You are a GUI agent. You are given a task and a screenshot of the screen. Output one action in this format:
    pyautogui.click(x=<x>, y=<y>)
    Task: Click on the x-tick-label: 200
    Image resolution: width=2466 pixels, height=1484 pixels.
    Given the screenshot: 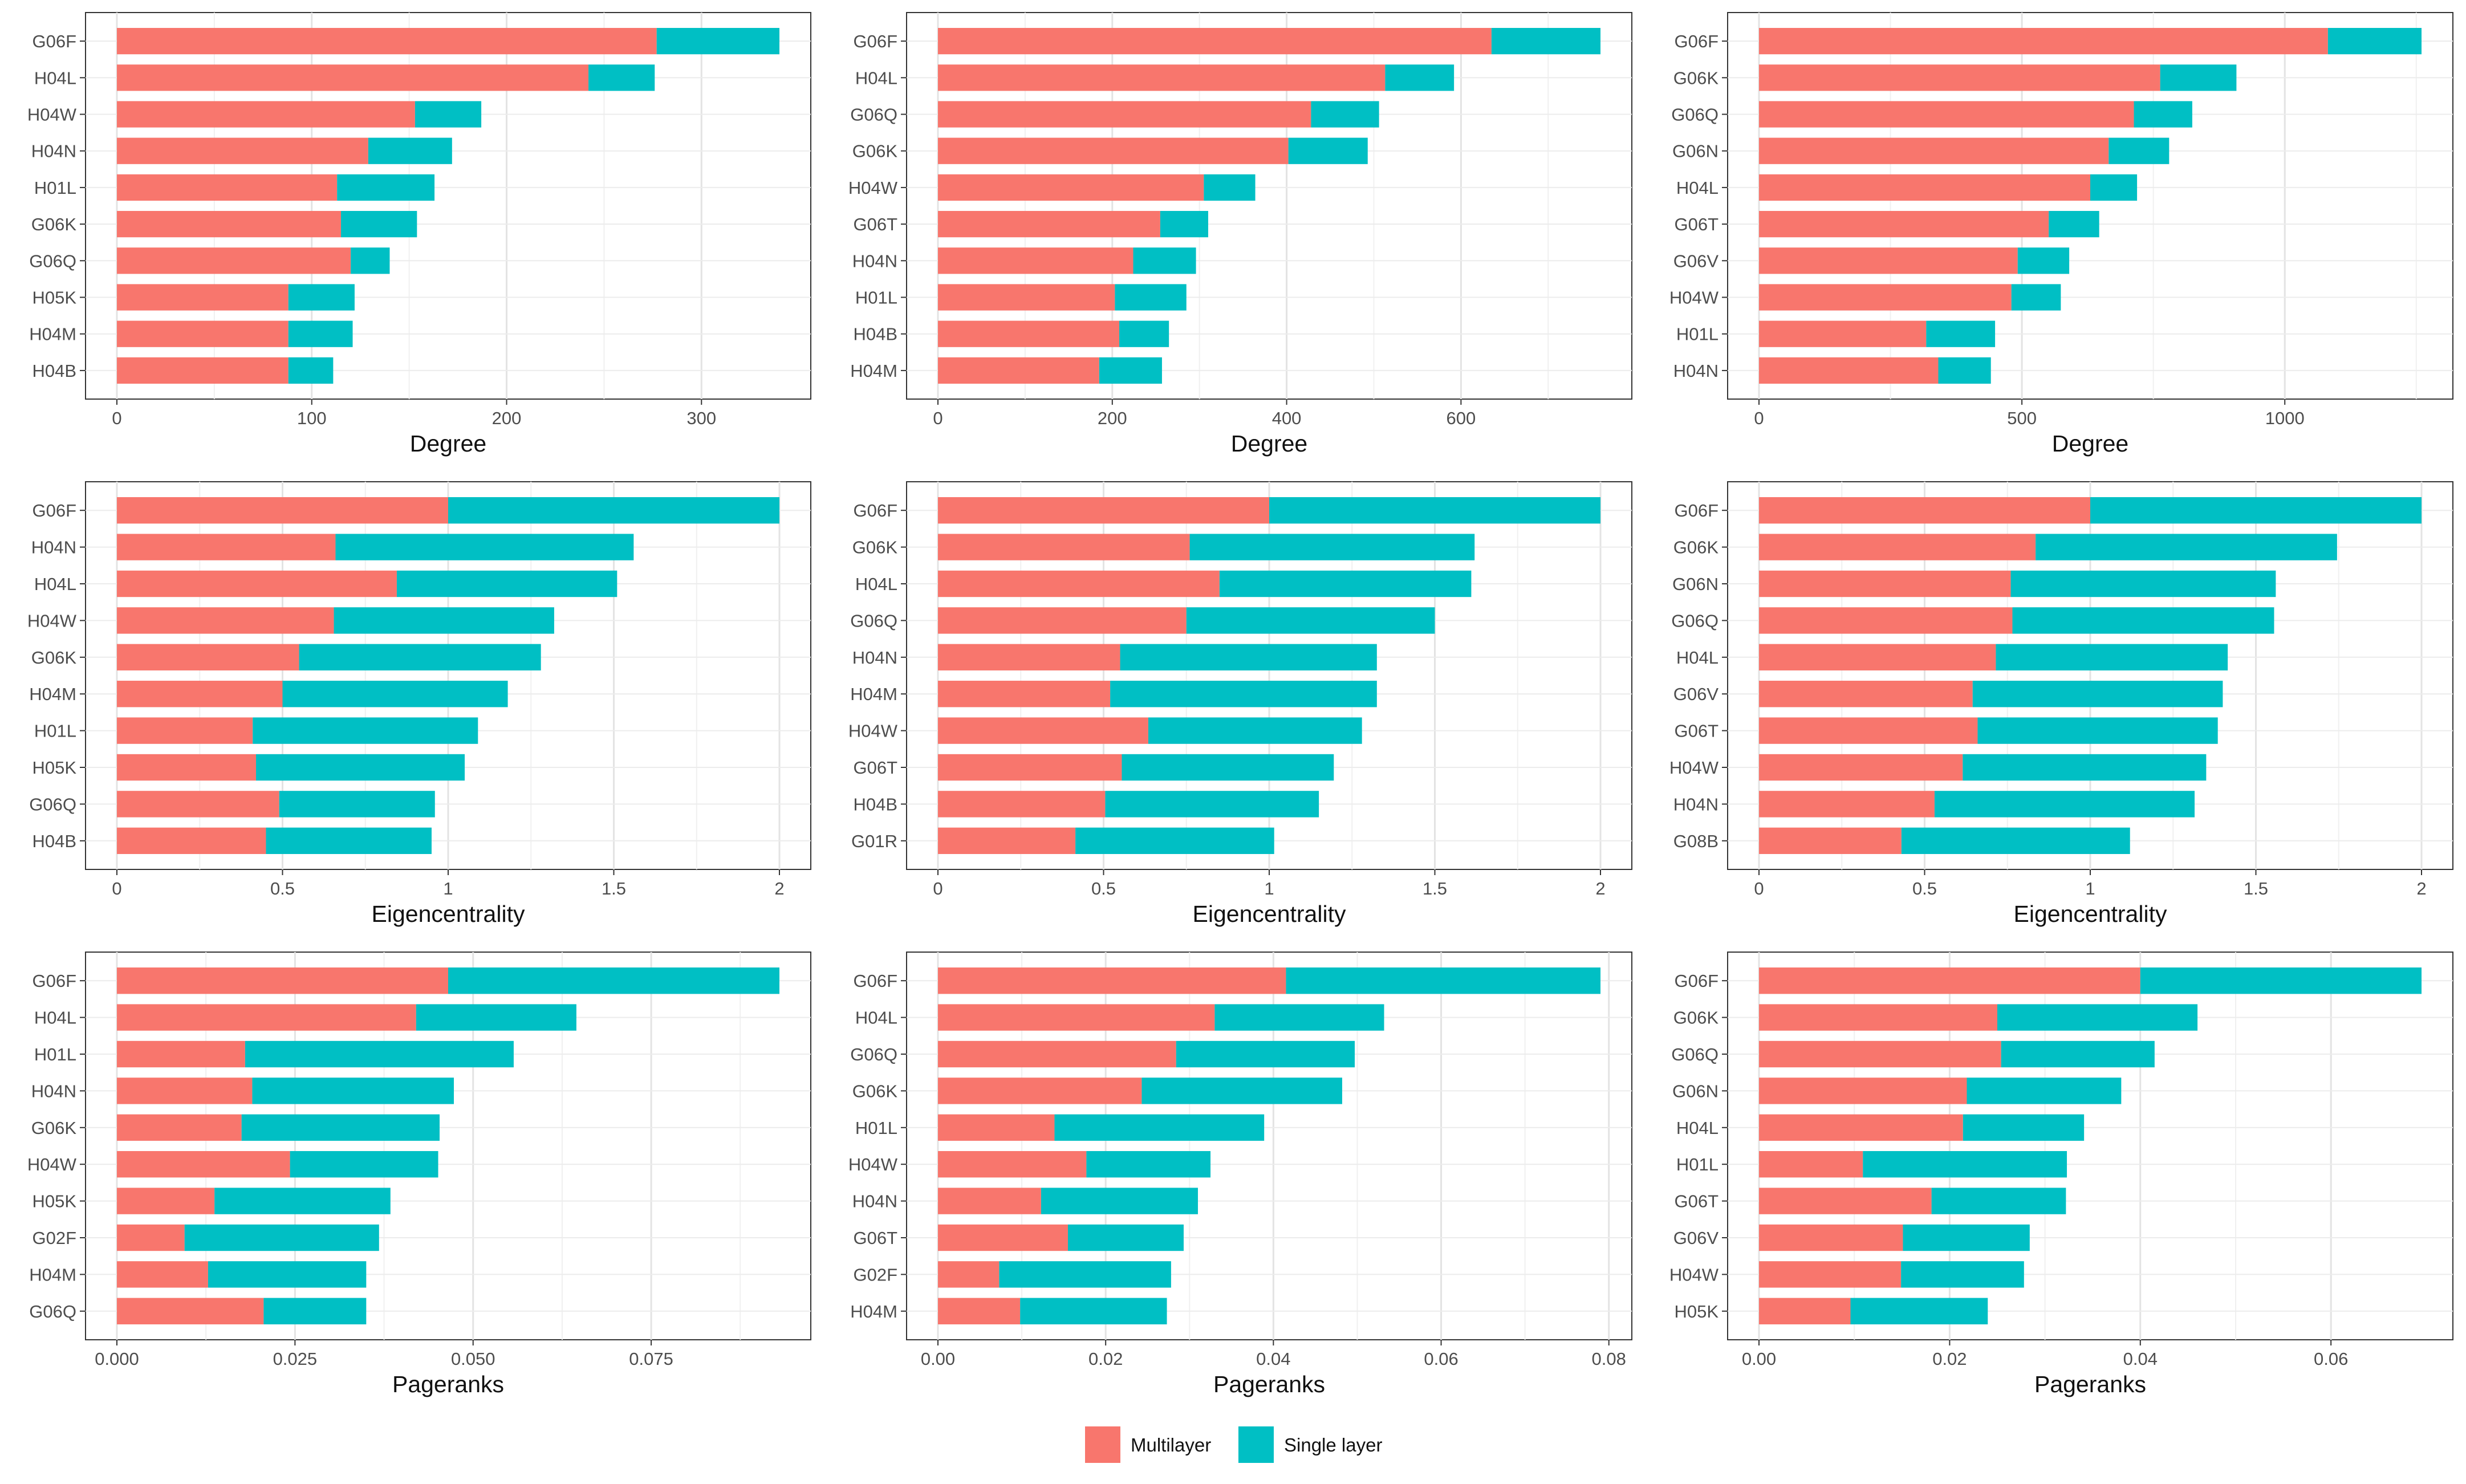 What is the action you would take?
    pyautogui.click(x=507, y=418)
    